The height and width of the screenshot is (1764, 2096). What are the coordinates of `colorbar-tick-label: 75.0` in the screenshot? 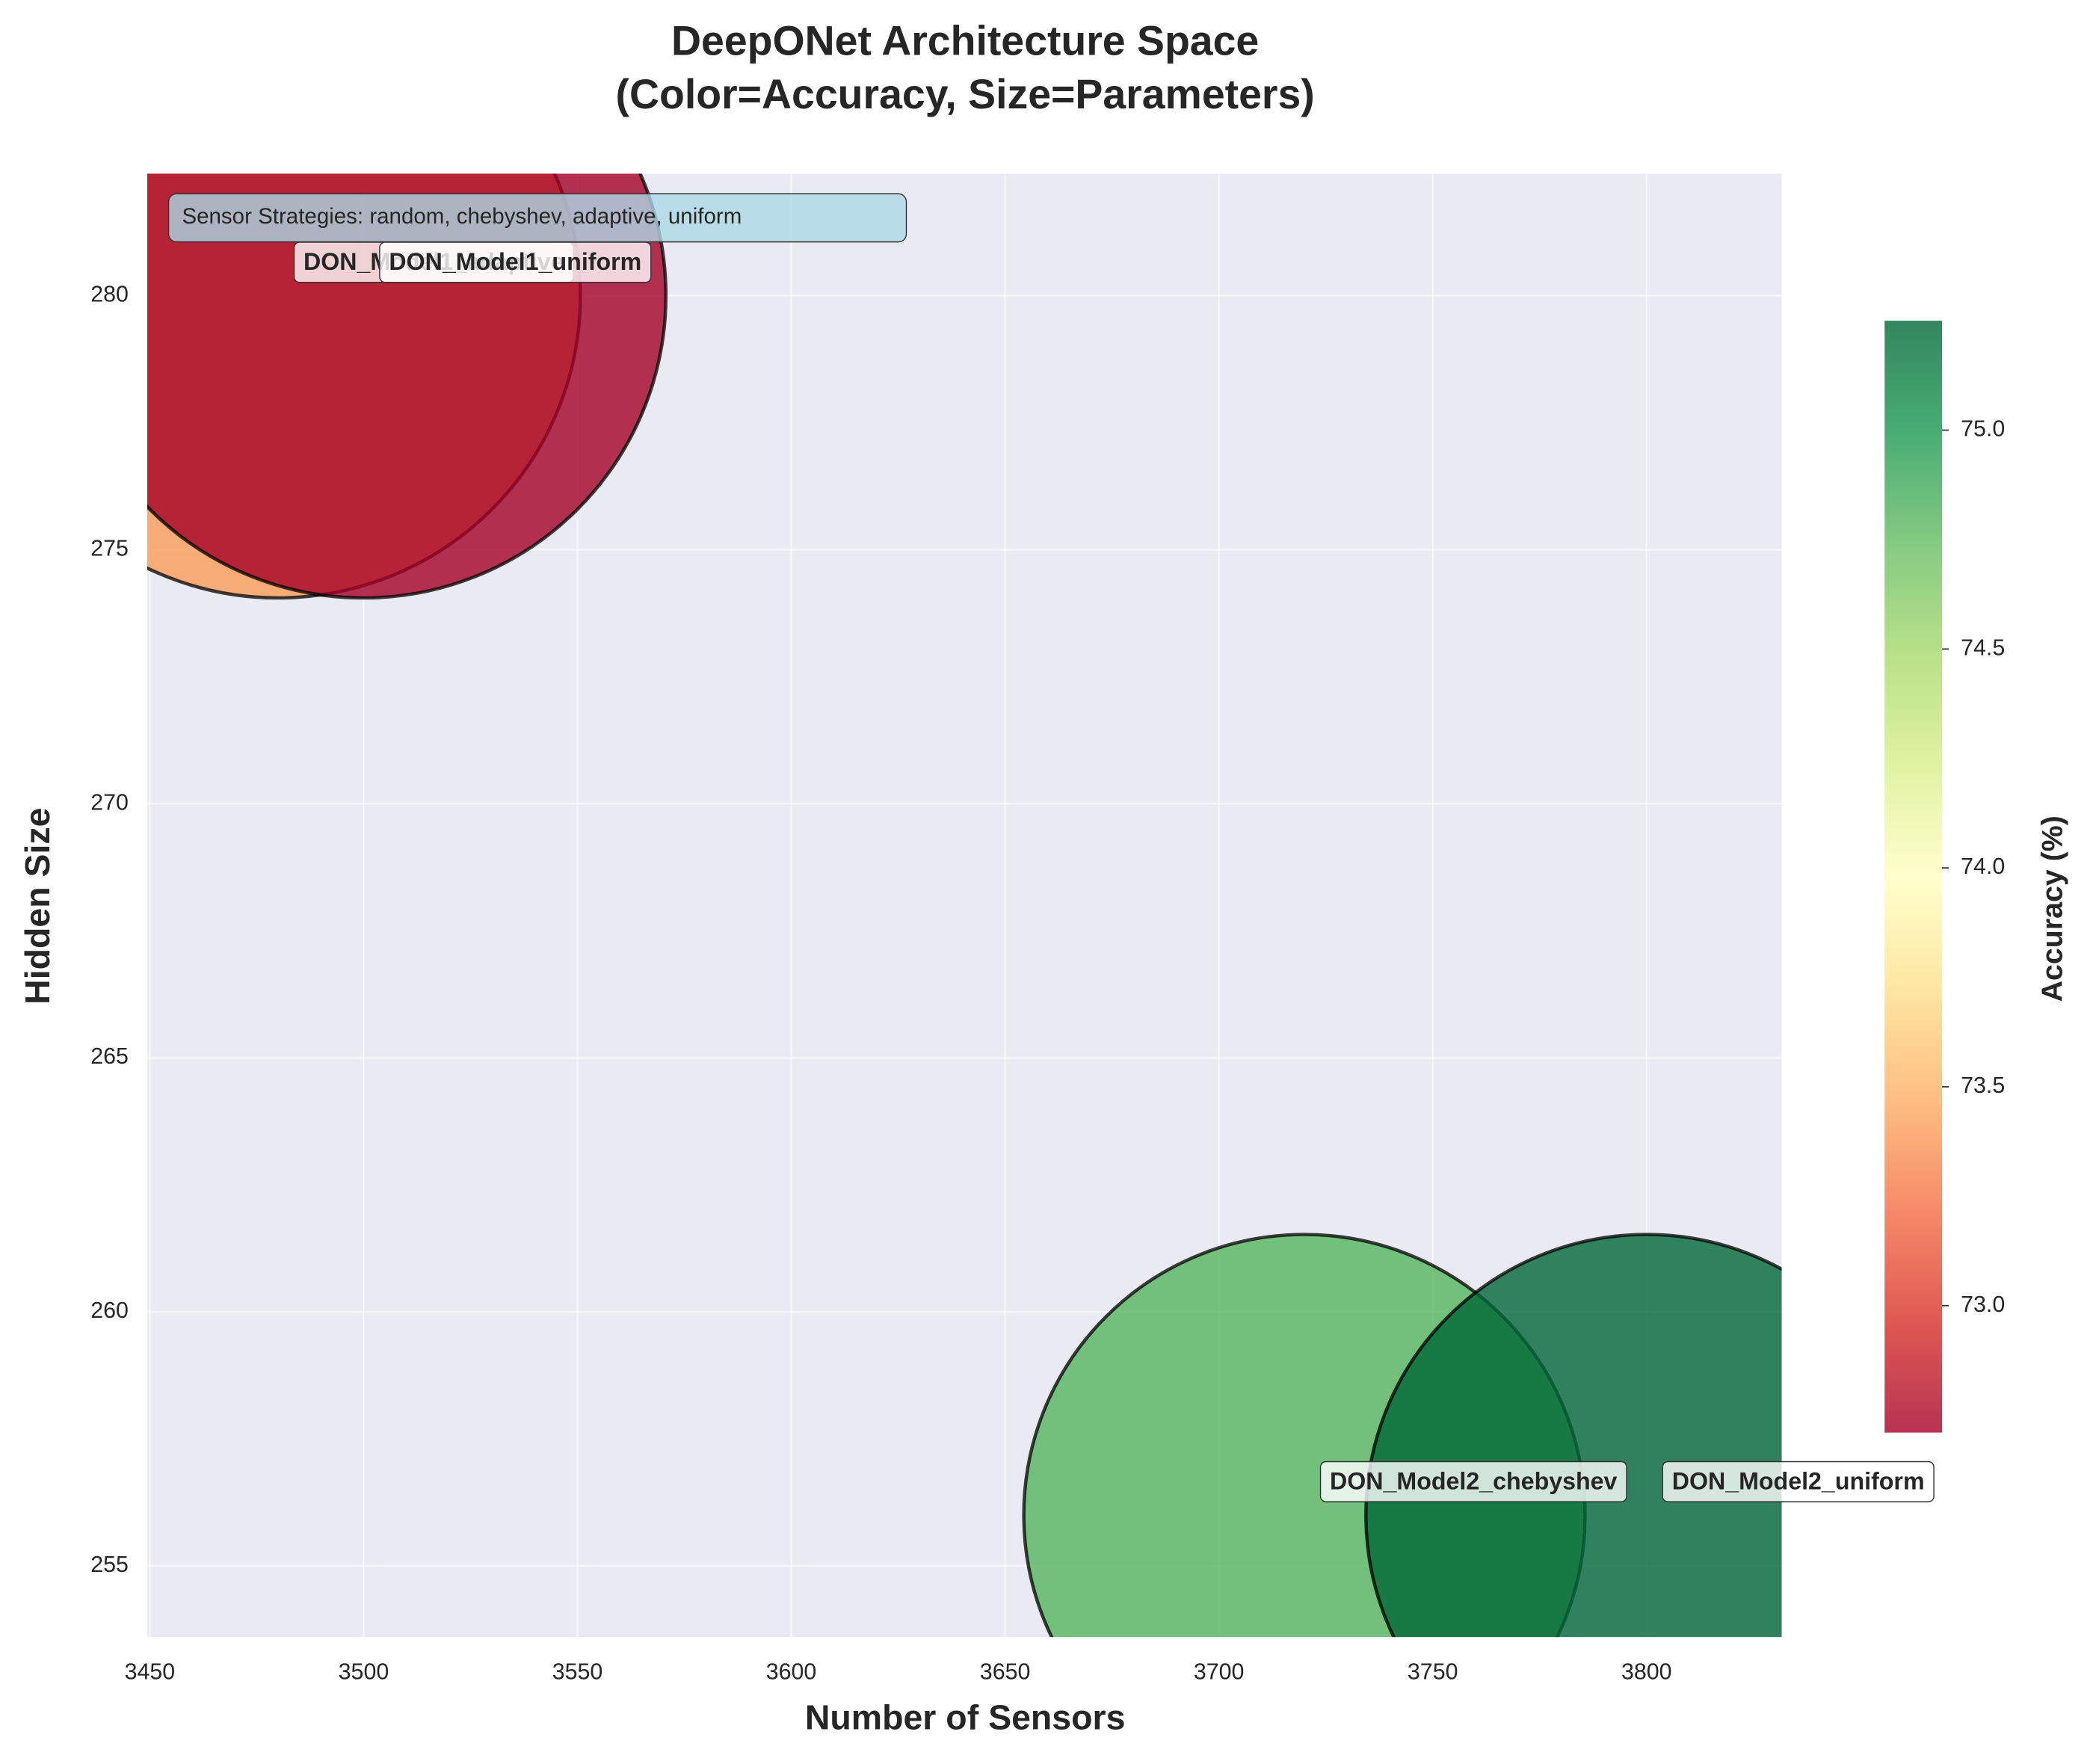 It's located at (1983, 429).